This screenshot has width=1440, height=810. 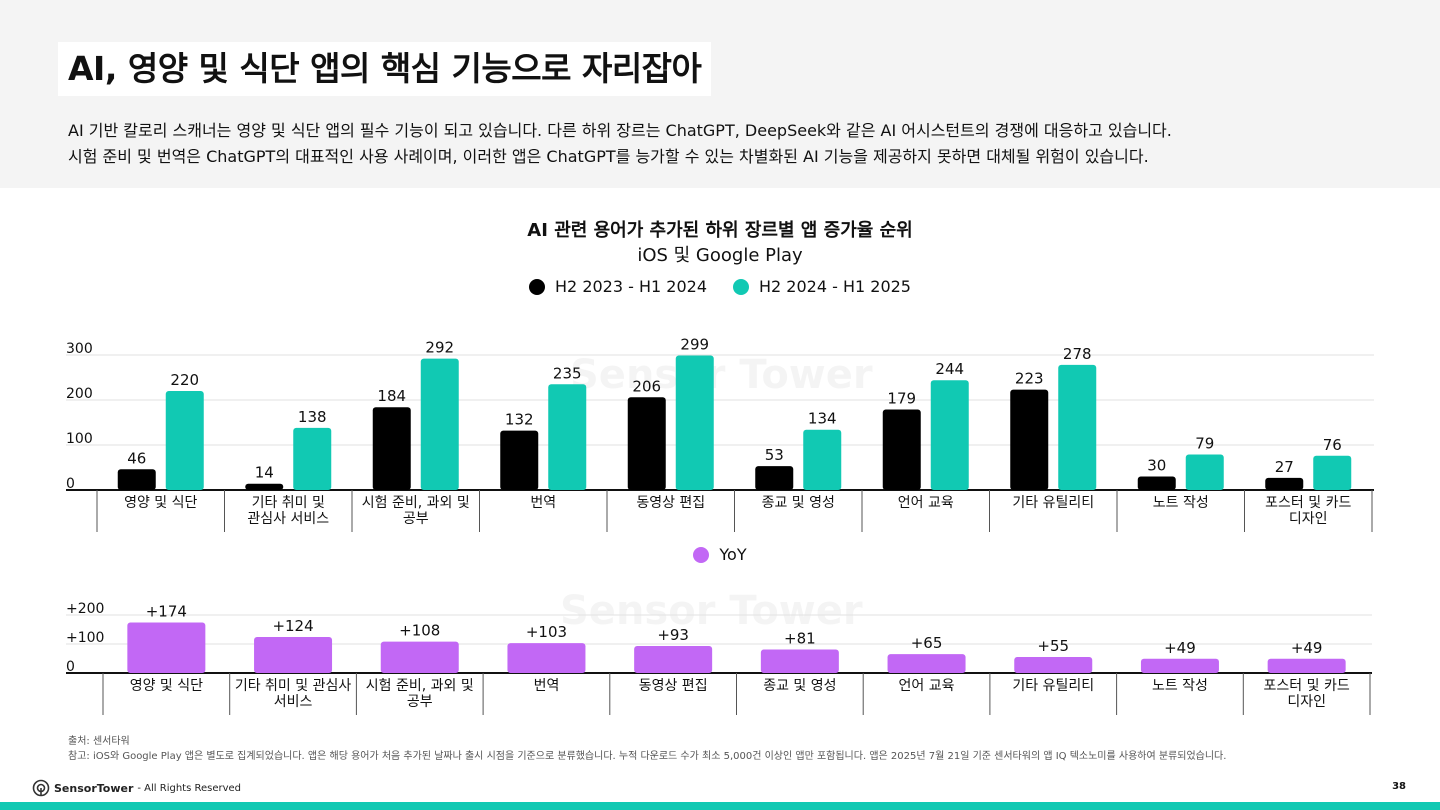 What do you see at coordinates (631, 286) in the screenshot?
I see `legend-label: H2 2023 - H1 2024` at bounding box center [631, 286].